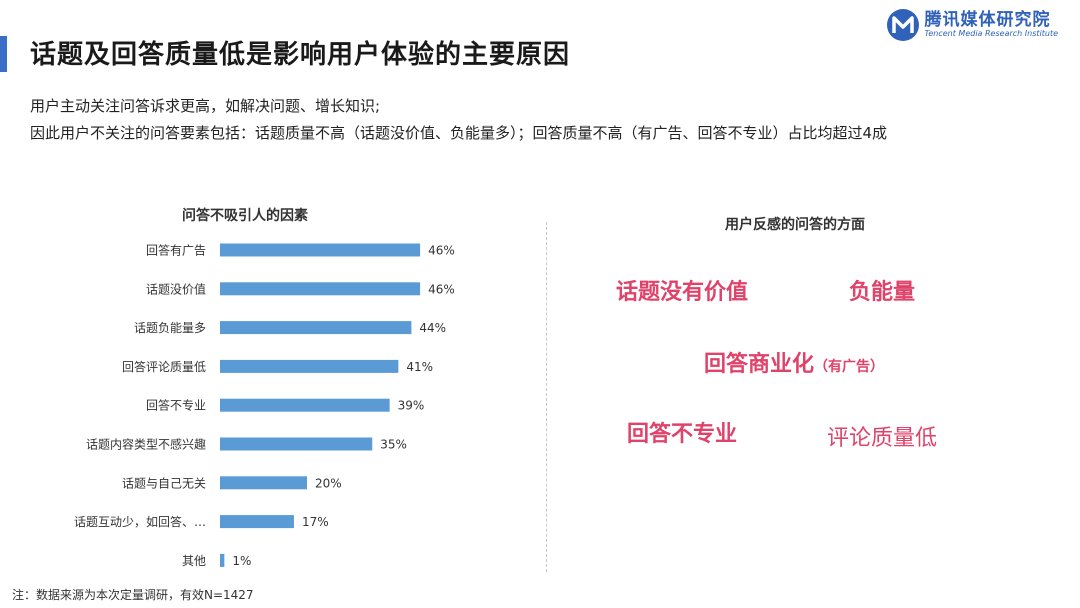 The width and height of the screenshot is (1080, 608). What do you see at coordinates (241, 561) in the screenshot?
I see `value-label: 1%` at bounding box center [241, 561].